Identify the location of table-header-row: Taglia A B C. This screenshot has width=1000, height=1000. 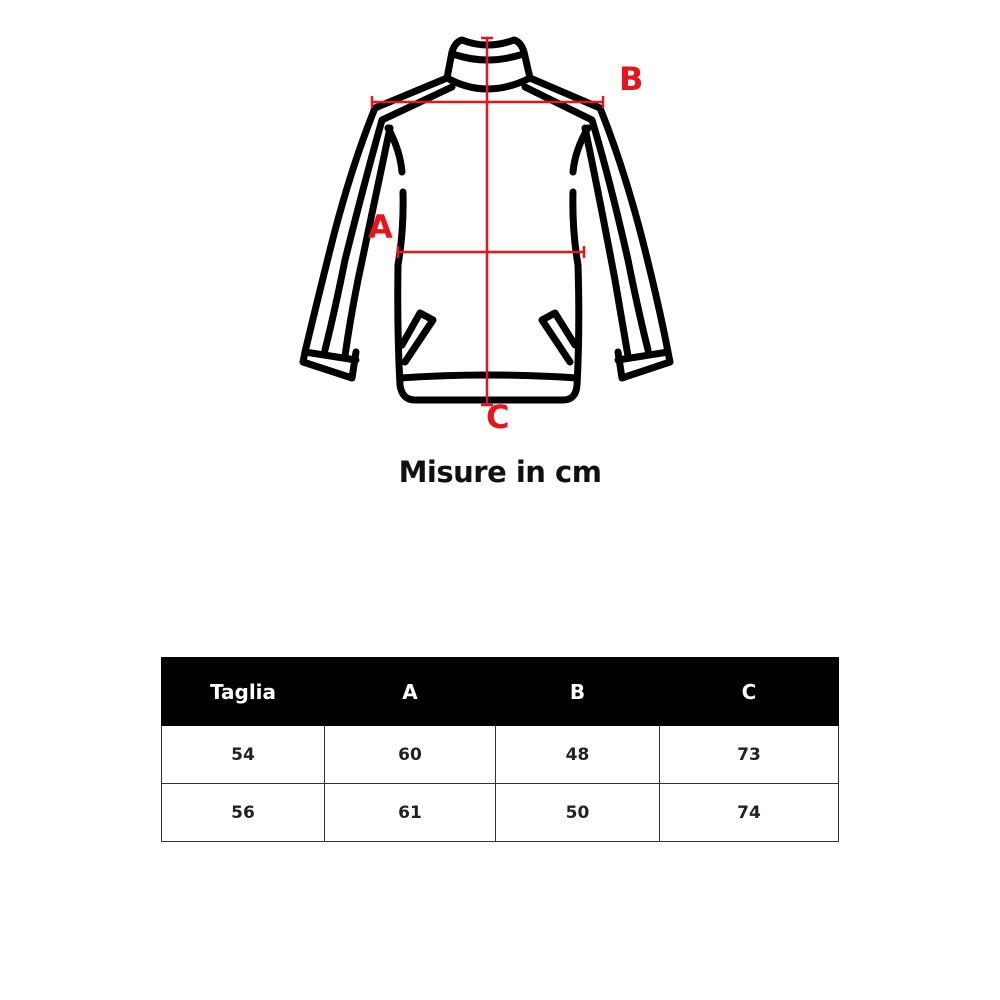
(500, 691).